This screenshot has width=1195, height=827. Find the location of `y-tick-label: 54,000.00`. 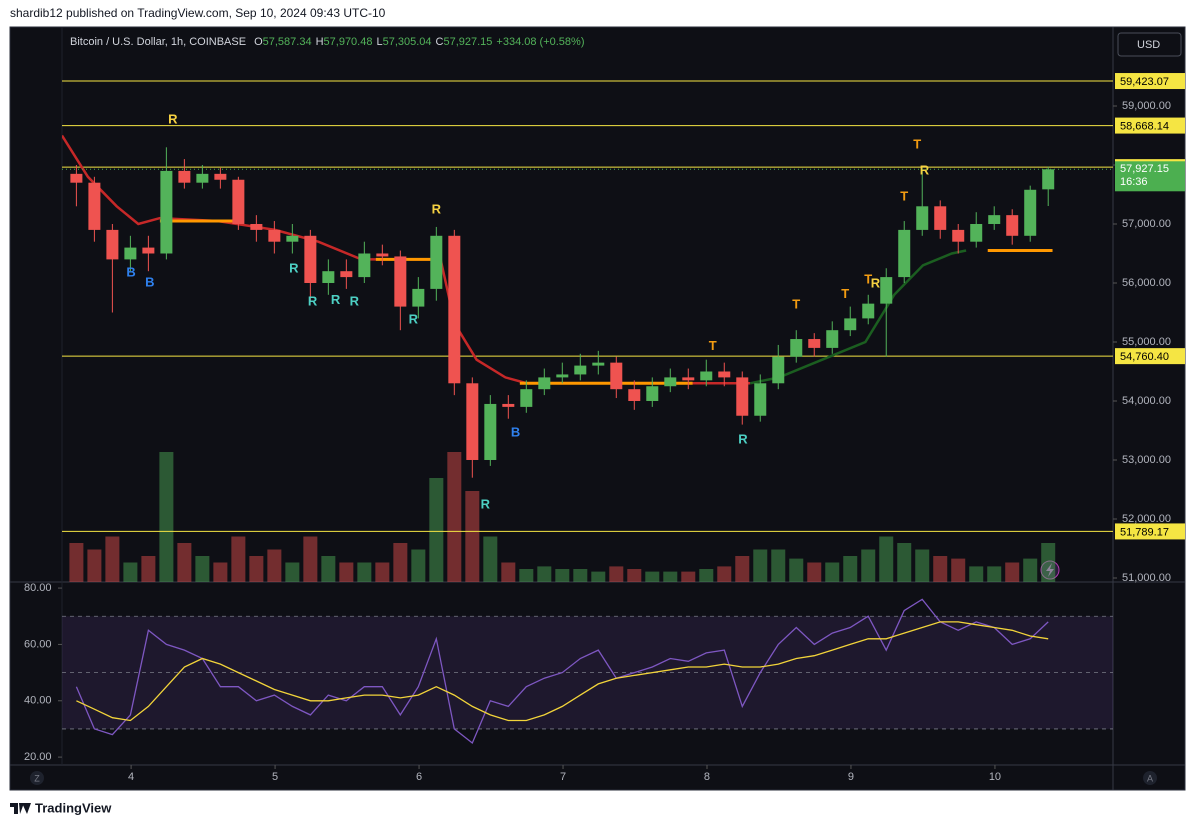

y-tick-label: 54,000.00 is located at coordinates (1146, 401).